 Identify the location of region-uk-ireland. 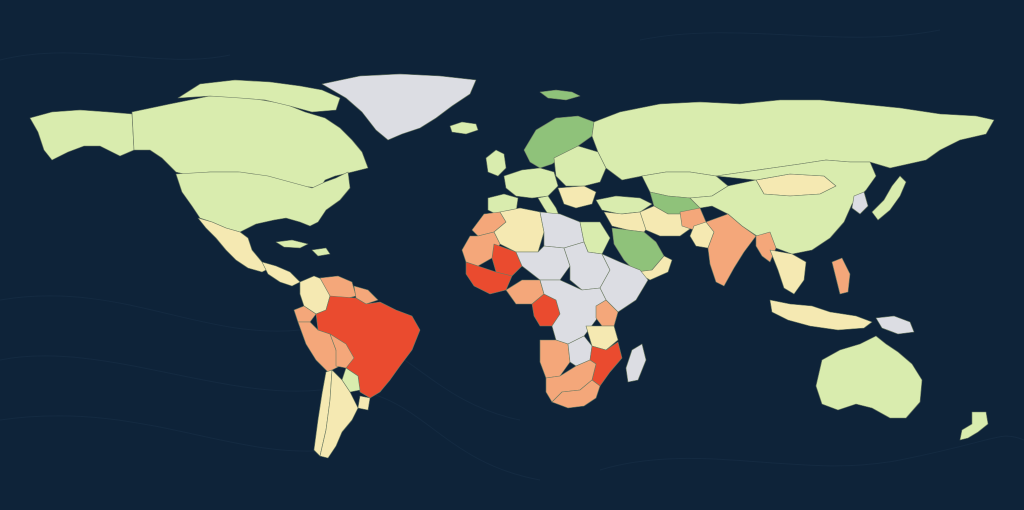
(496, 163).